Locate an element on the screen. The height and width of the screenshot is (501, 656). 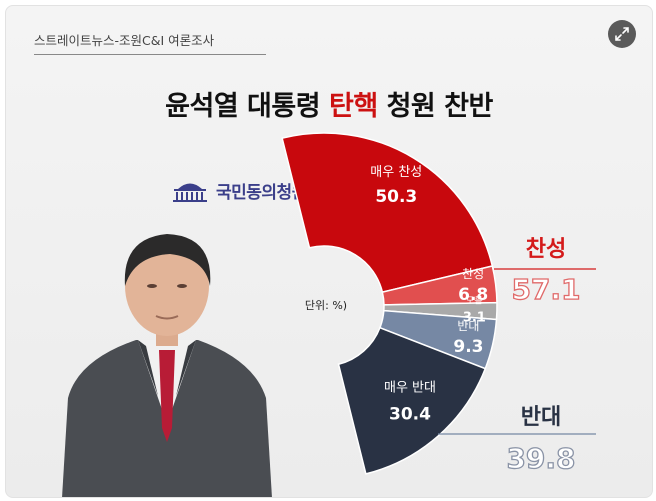
slice-strong-support is located at coordinates (387, 213).